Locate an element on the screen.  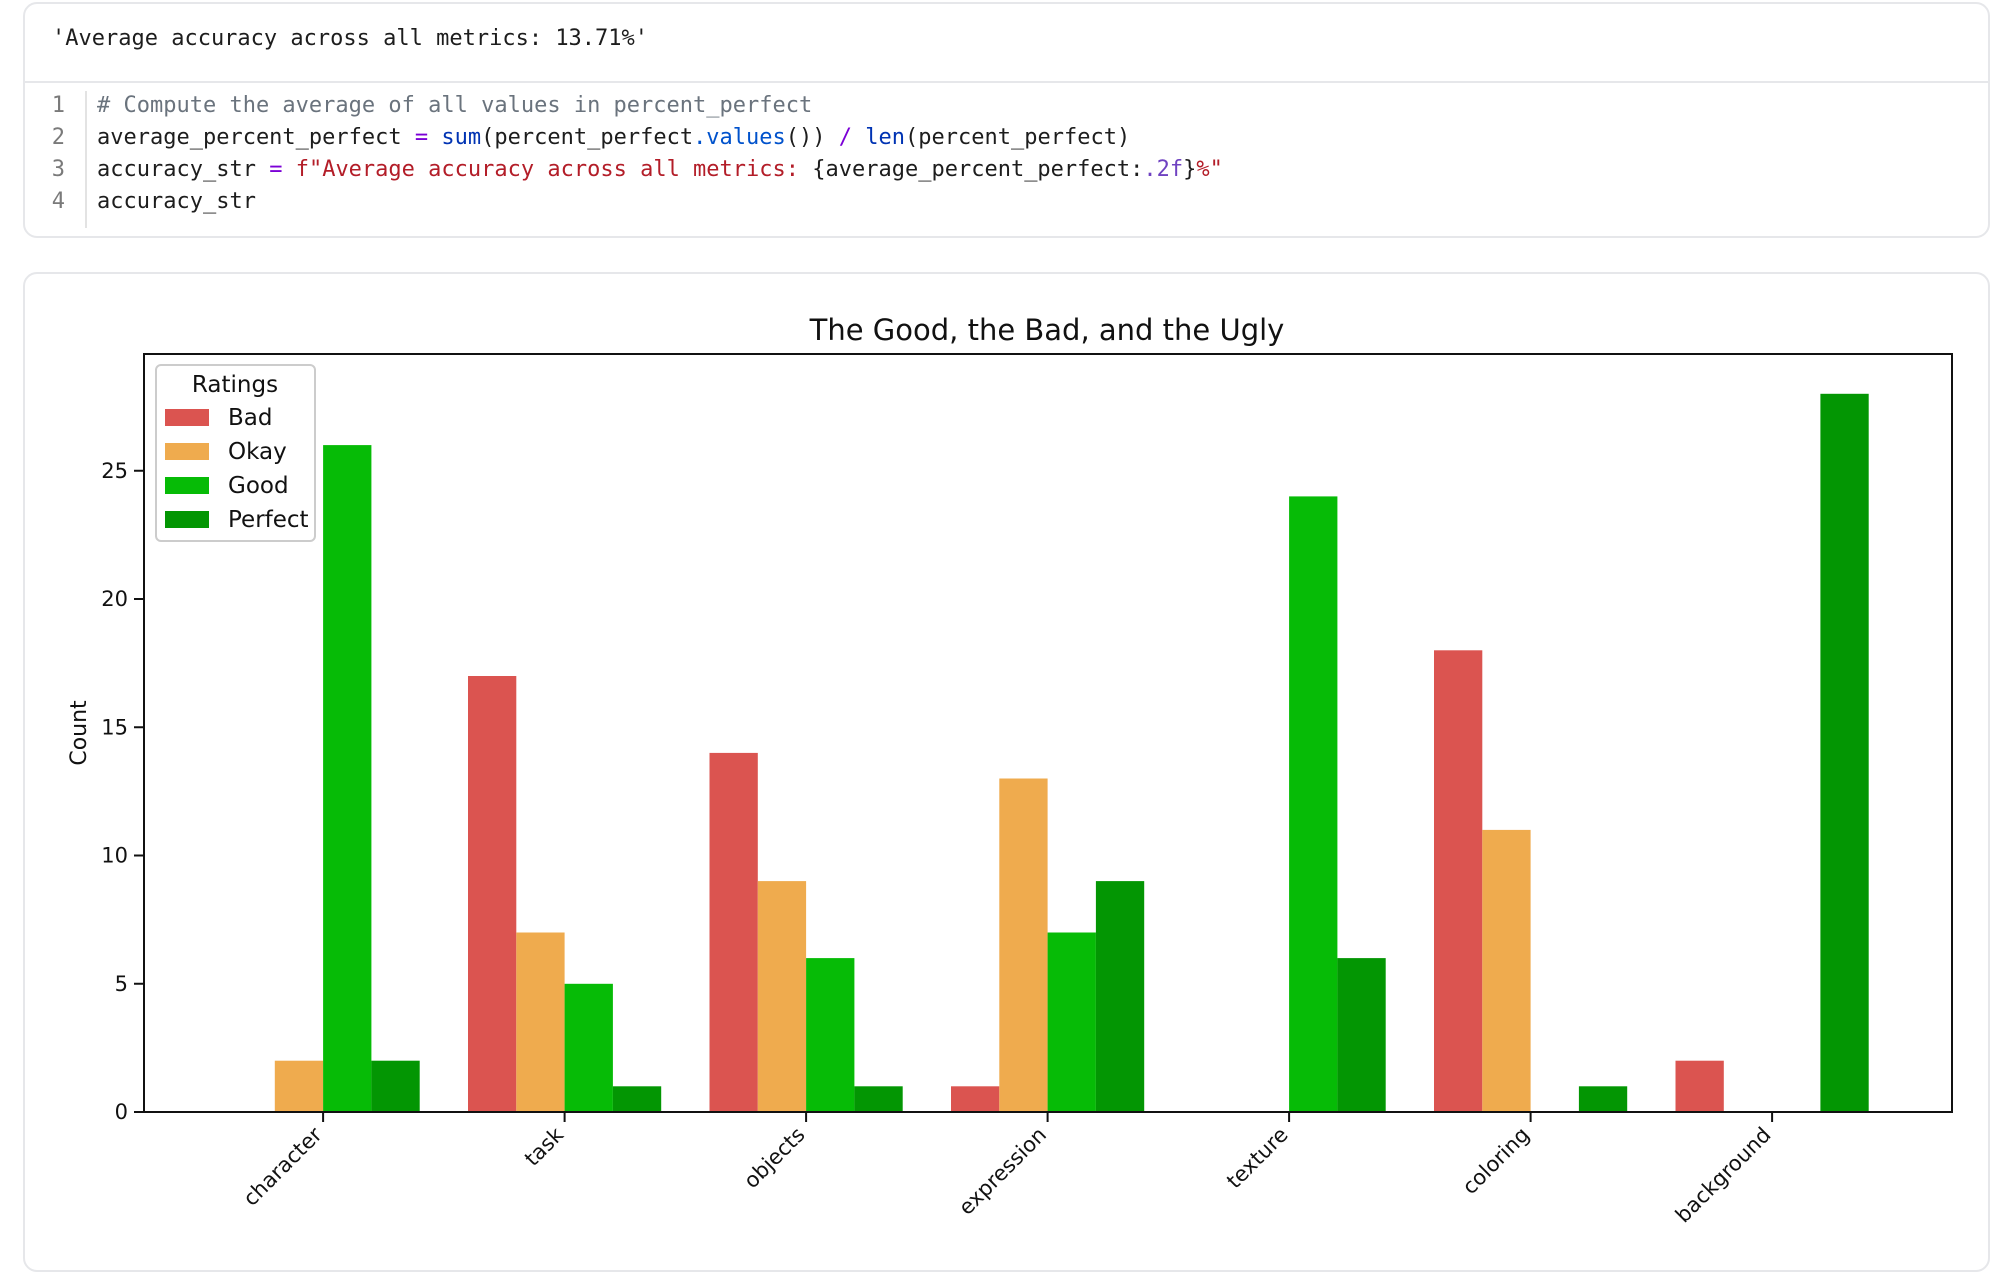
x-tick-label-expression: expression is located at coordinates (1002, 1171).